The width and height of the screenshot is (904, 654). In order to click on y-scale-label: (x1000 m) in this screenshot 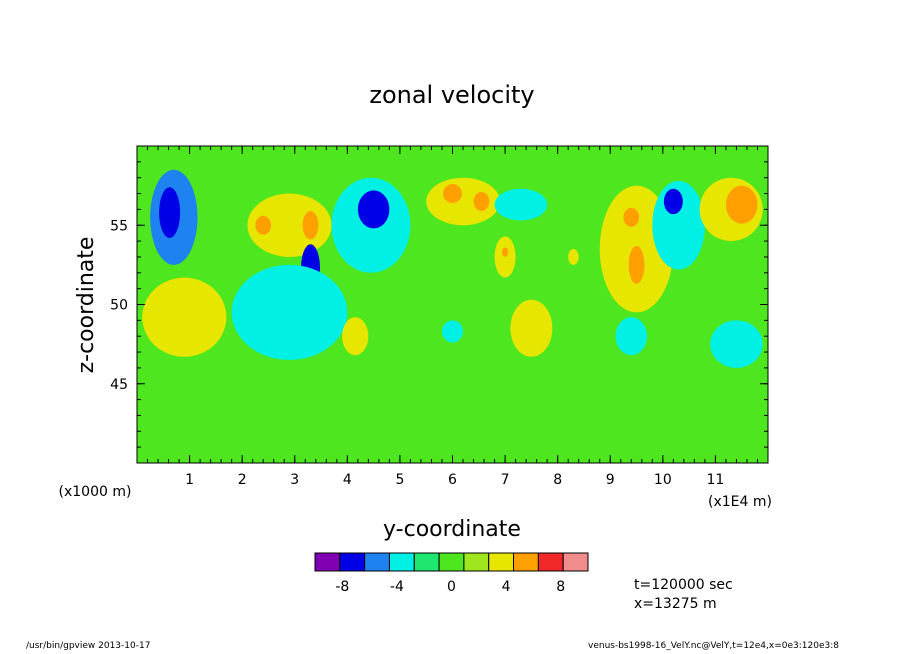, I will do `click(95, 492)`.